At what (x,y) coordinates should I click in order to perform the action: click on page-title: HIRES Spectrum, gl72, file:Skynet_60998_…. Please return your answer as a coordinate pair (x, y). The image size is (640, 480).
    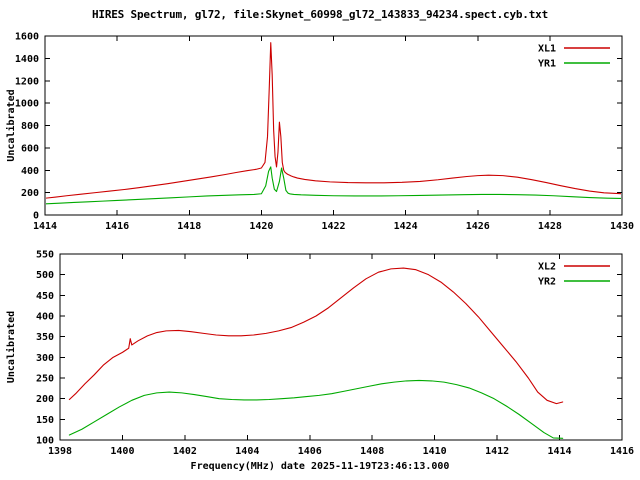
    Looking at the image, I should click on (319, 14).